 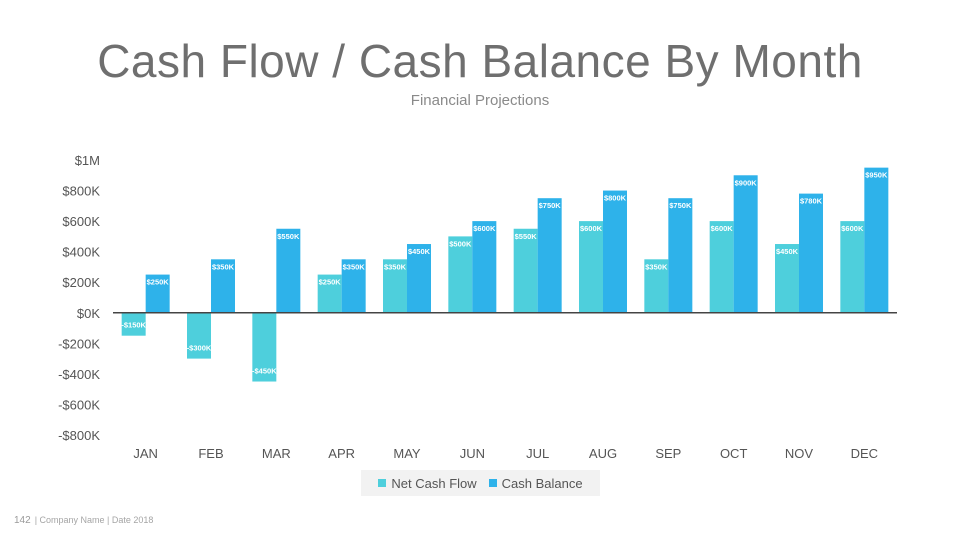 What do you see at coordinates (876, 175) in the screenshot?
I see `data-label: $950K` at bounding box center [876, 175].